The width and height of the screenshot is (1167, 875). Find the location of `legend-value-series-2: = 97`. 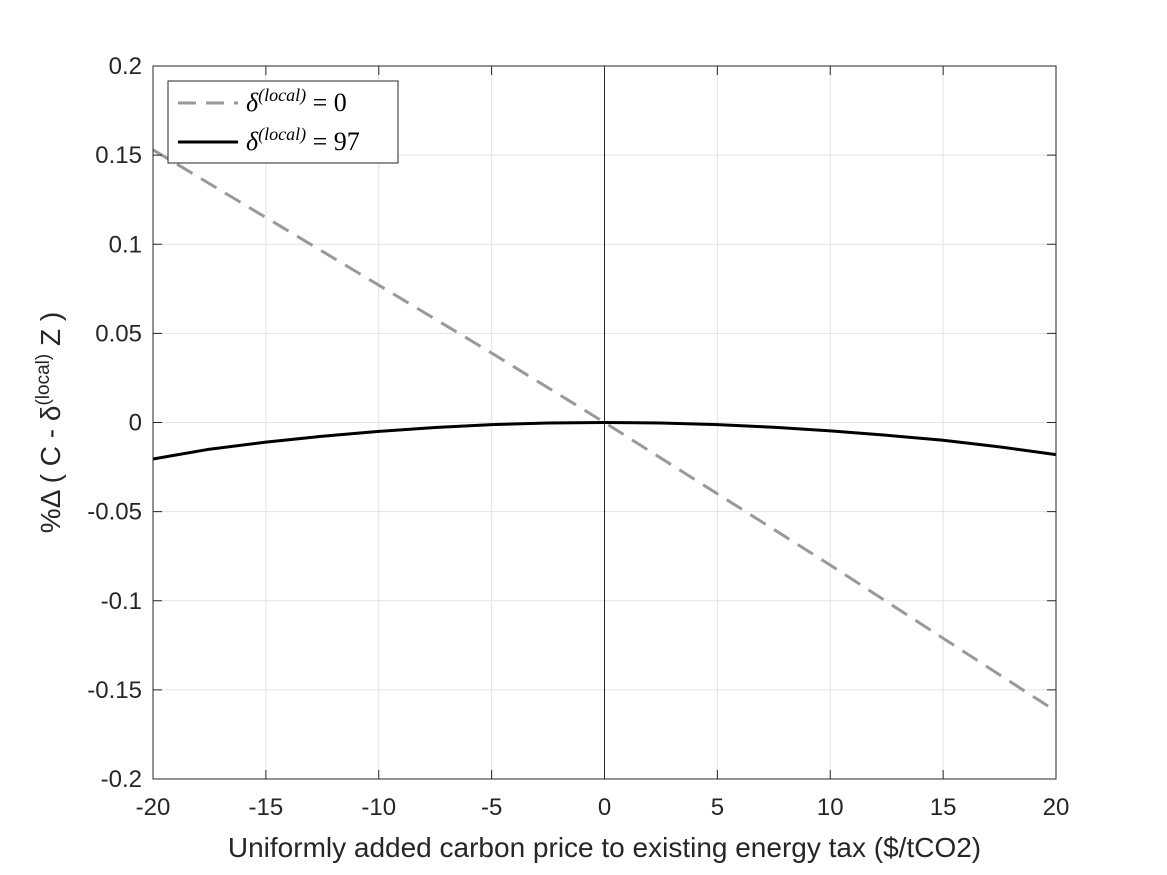

legend-value-series-2: = 97 is located at coordinates (333, 141).